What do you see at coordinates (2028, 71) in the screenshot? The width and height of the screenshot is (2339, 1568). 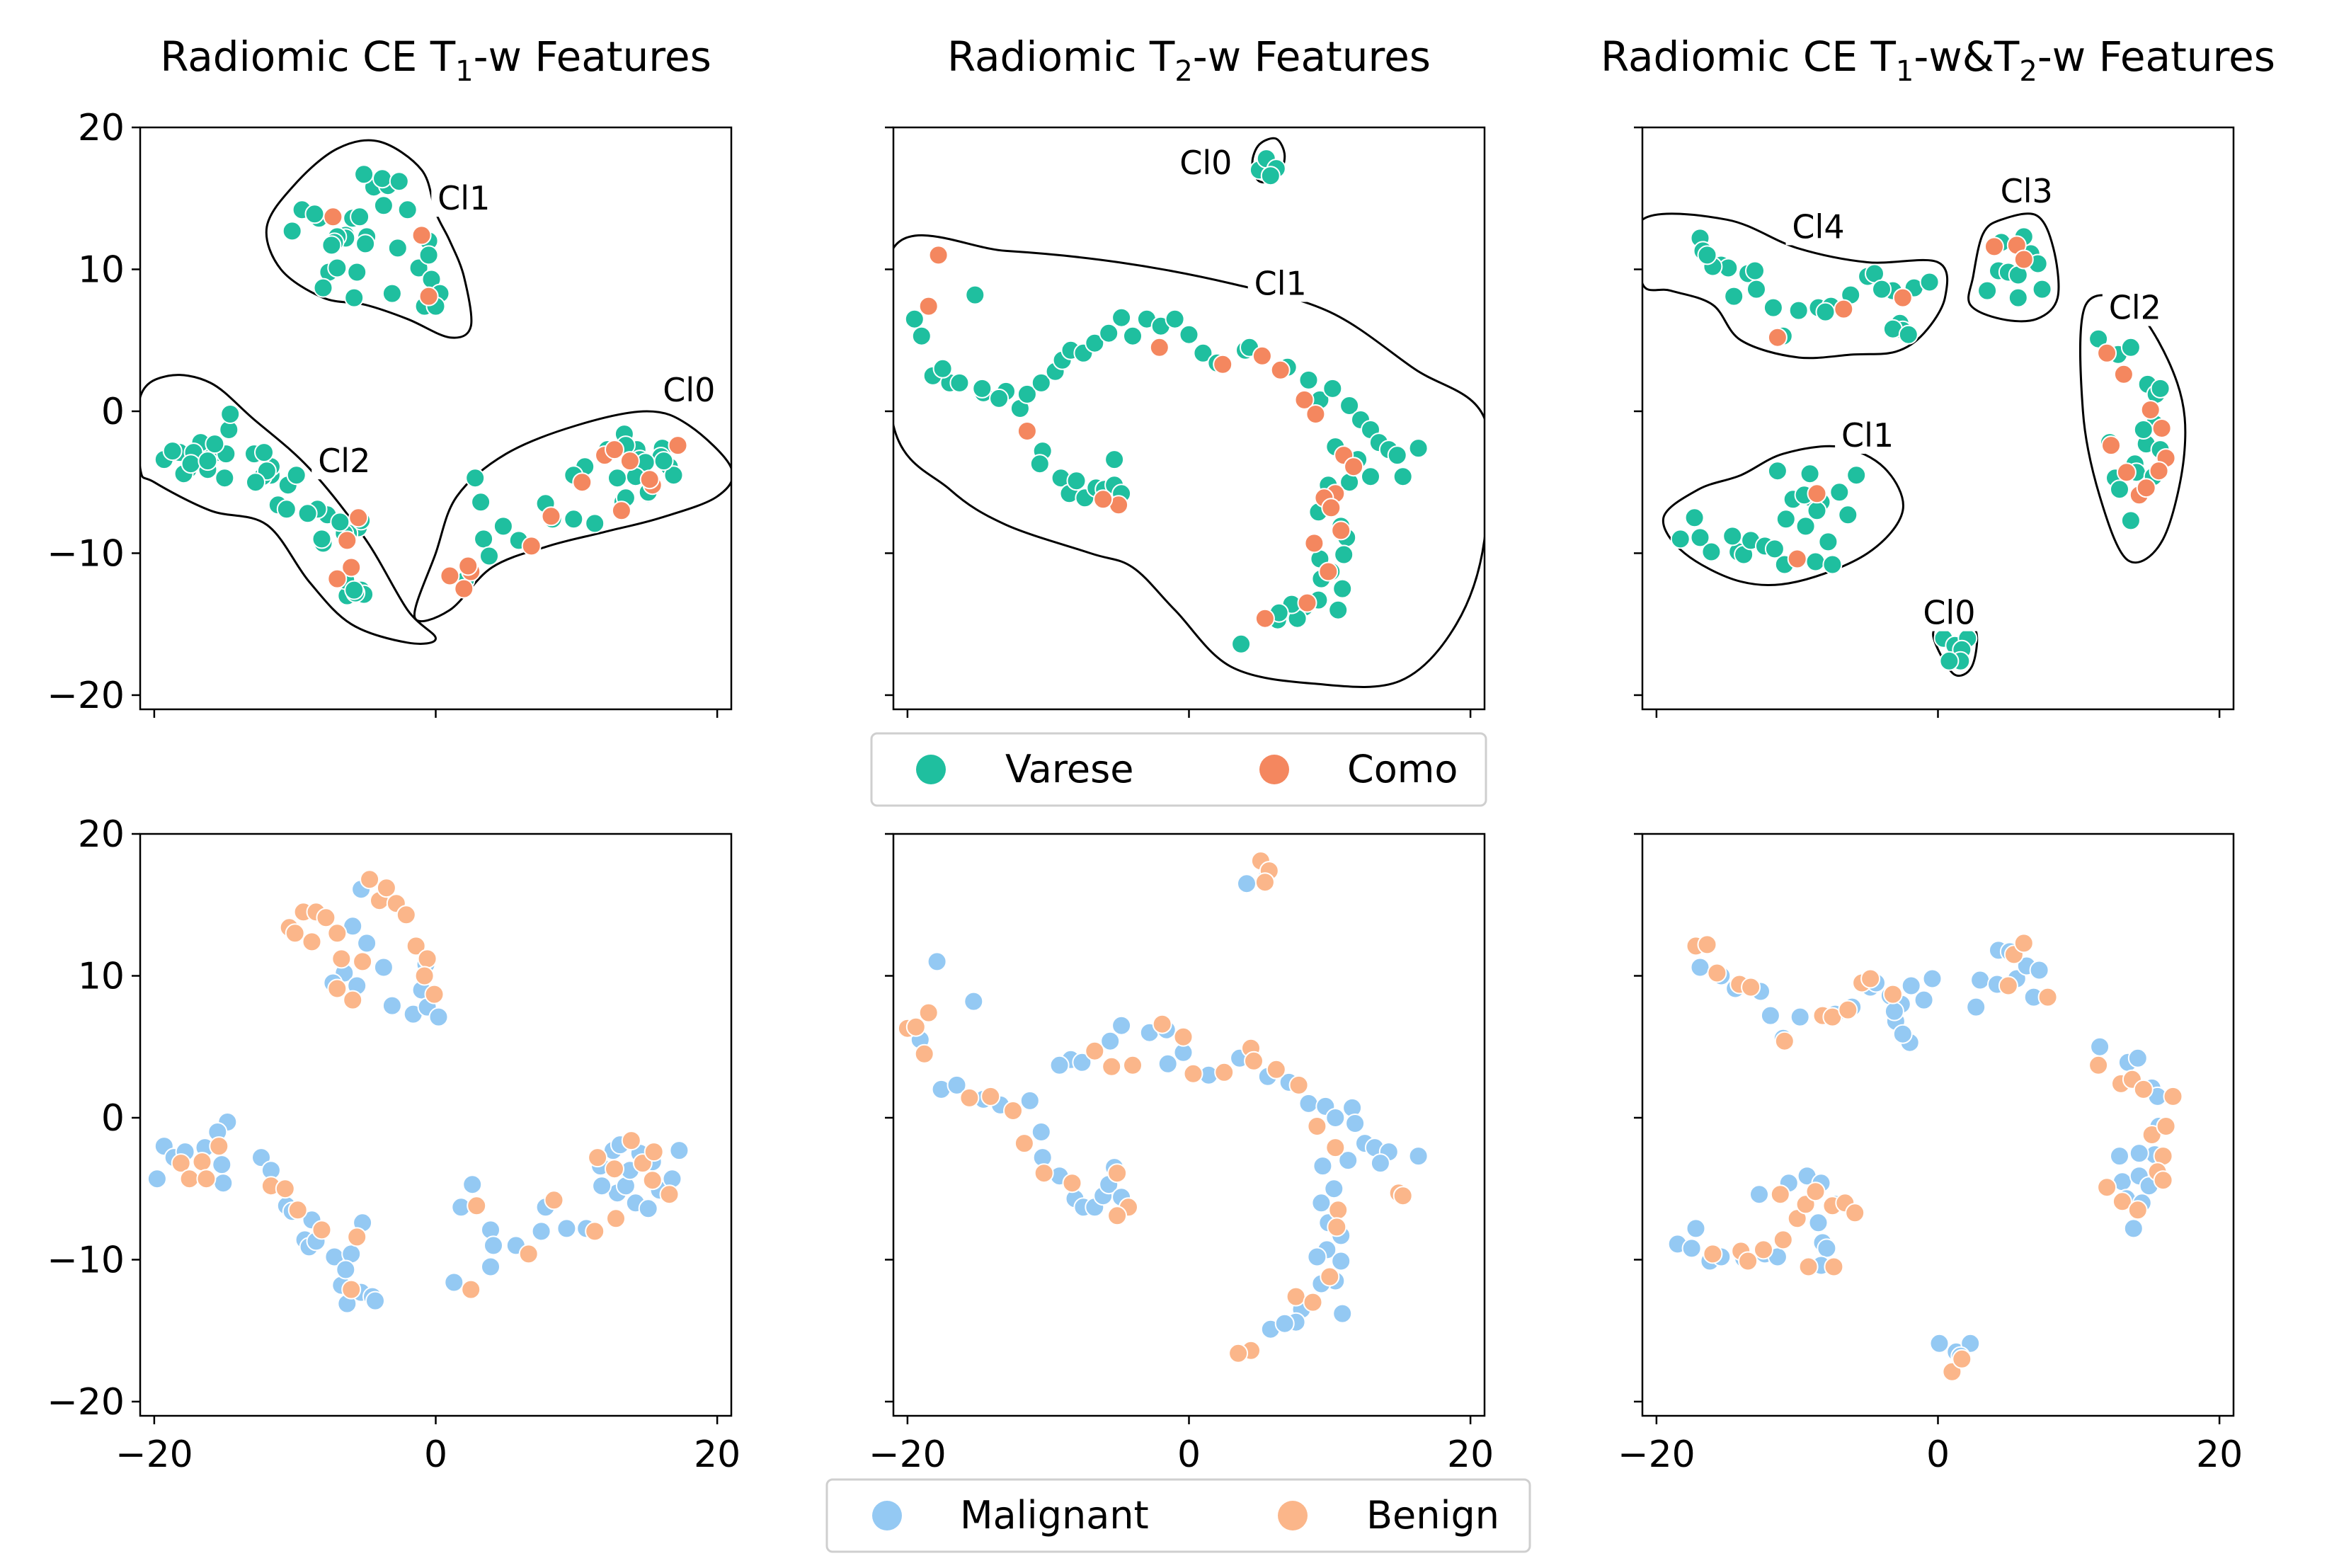 I see `title-subscript: 2` at bounding box center [2028, 71].